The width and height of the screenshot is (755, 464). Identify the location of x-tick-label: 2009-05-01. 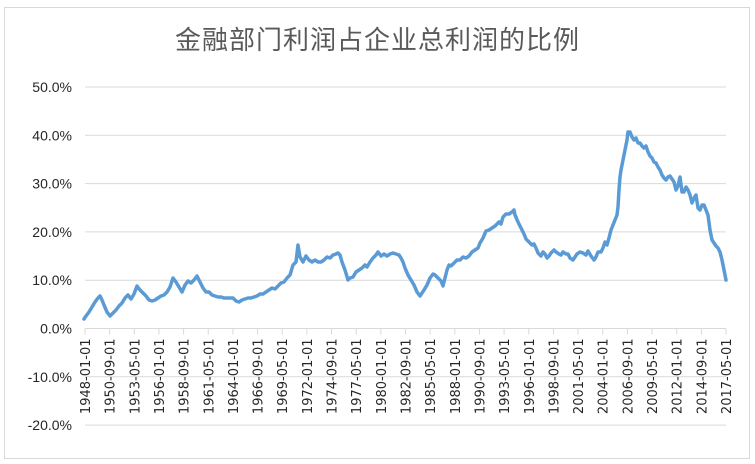
(653, 377).